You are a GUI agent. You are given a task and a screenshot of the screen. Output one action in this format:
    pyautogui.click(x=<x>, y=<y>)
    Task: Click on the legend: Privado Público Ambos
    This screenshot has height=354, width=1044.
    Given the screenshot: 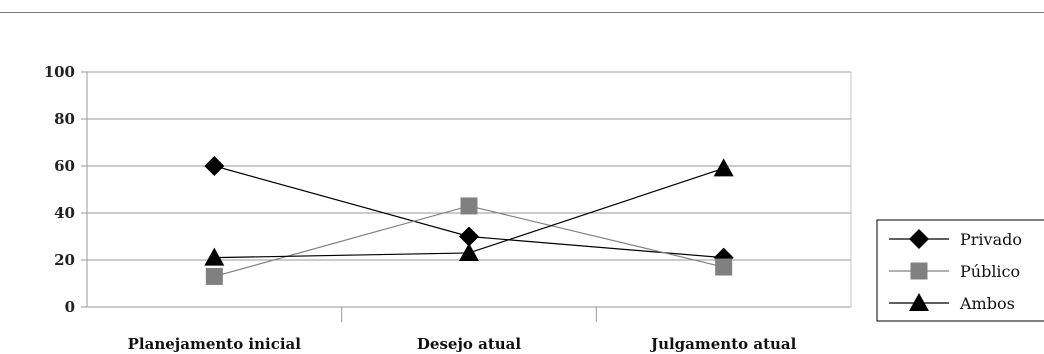 What is the action you would take?
    pyautogui.click(x=960, y=270)
    